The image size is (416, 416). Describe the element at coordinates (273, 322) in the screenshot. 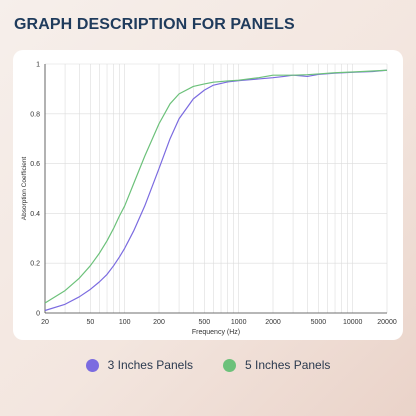

I see `x-tick-label: 2000` at that location.